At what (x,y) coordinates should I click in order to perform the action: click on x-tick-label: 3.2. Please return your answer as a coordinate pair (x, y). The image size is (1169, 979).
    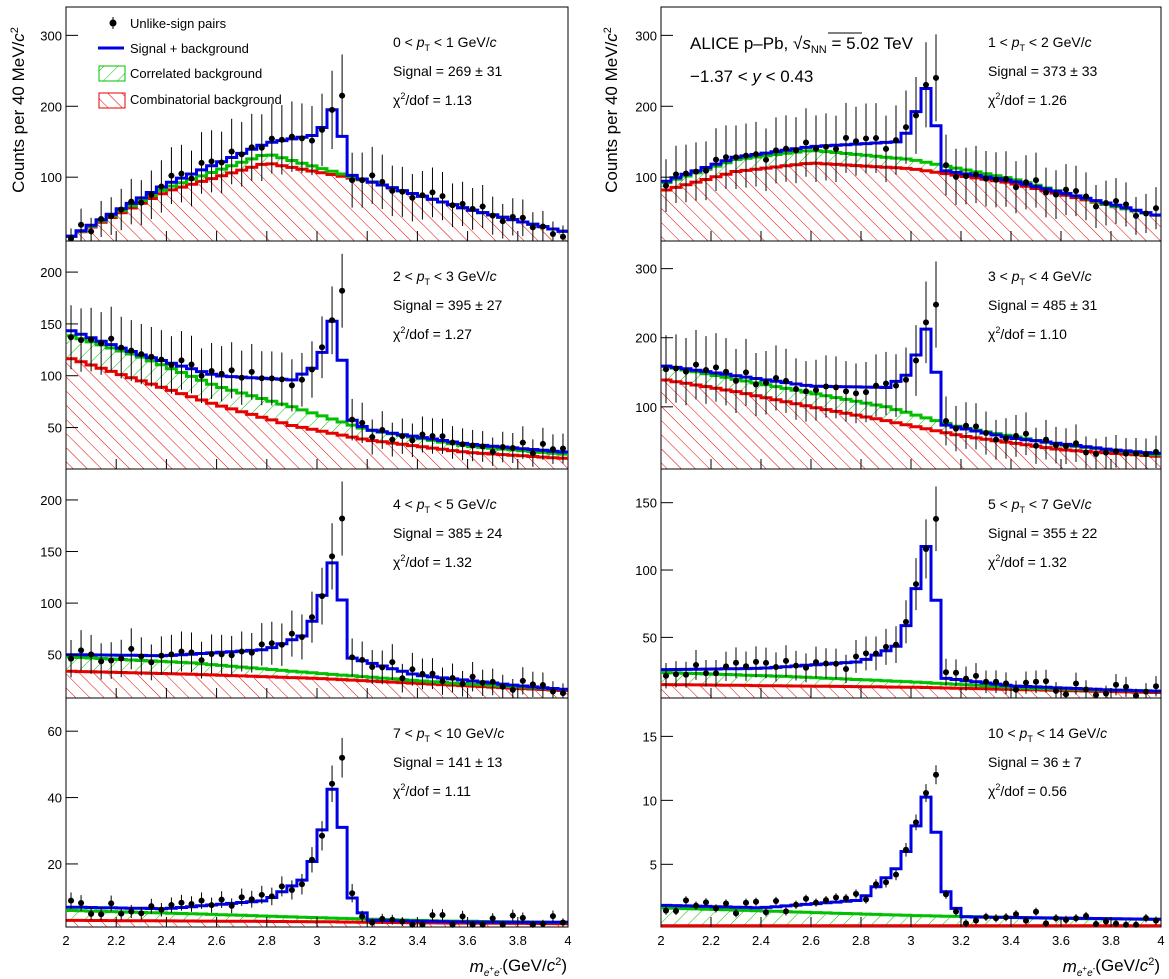
    Looking at the image, I should click on (961, 940).